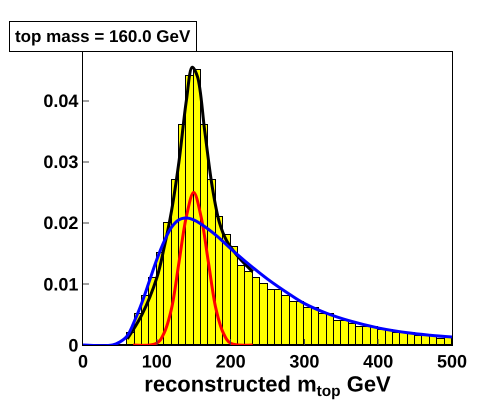 The width and height of the screenshot is (479, 403). Describe the element at coordinates (103, 36) in the screenshot. I see `chart-title: top mass = 160.0 GeV` at that location.